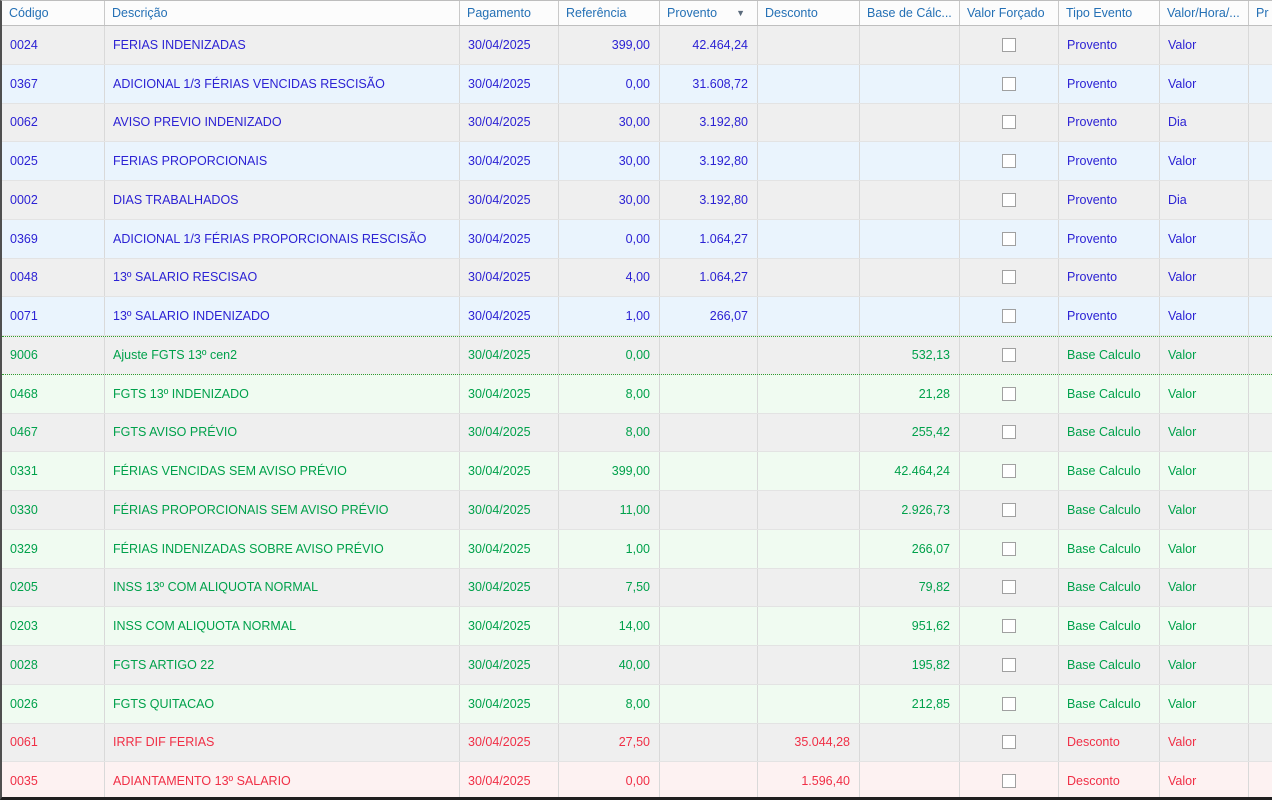 The width and height of the screenshot is (1272, 800). I want to click on cell-descricao: 13º SALARIO INDENIZADO, so click(282, 316).